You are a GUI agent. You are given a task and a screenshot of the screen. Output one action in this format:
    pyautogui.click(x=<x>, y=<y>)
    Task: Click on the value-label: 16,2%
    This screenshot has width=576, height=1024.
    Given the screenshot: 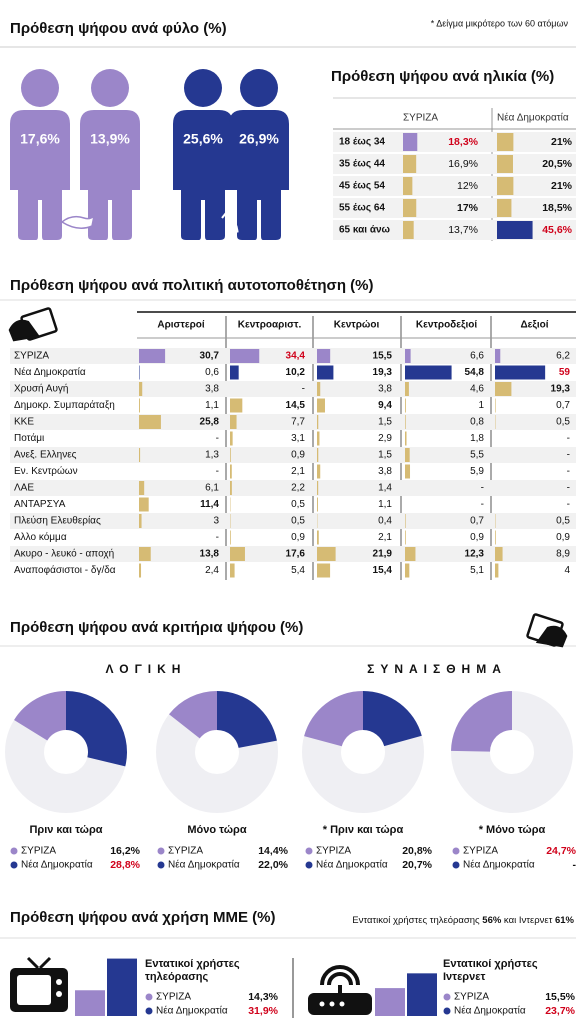 What is the action you would take?
    pyautogui.click(x=125, y=851)
    